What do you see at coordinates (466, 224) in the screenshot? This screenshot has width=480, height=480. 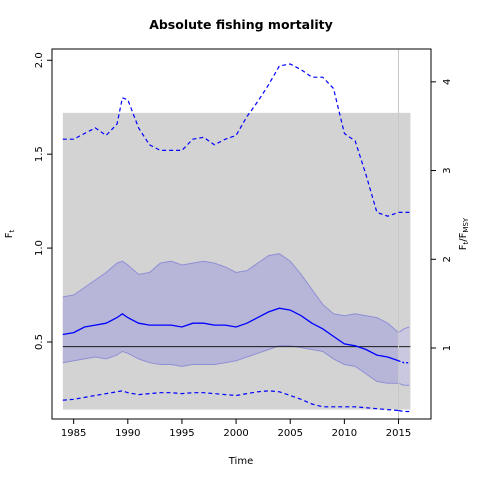 I see `y2-axis-label-msy: MSY` at bounding box center [466, 224].